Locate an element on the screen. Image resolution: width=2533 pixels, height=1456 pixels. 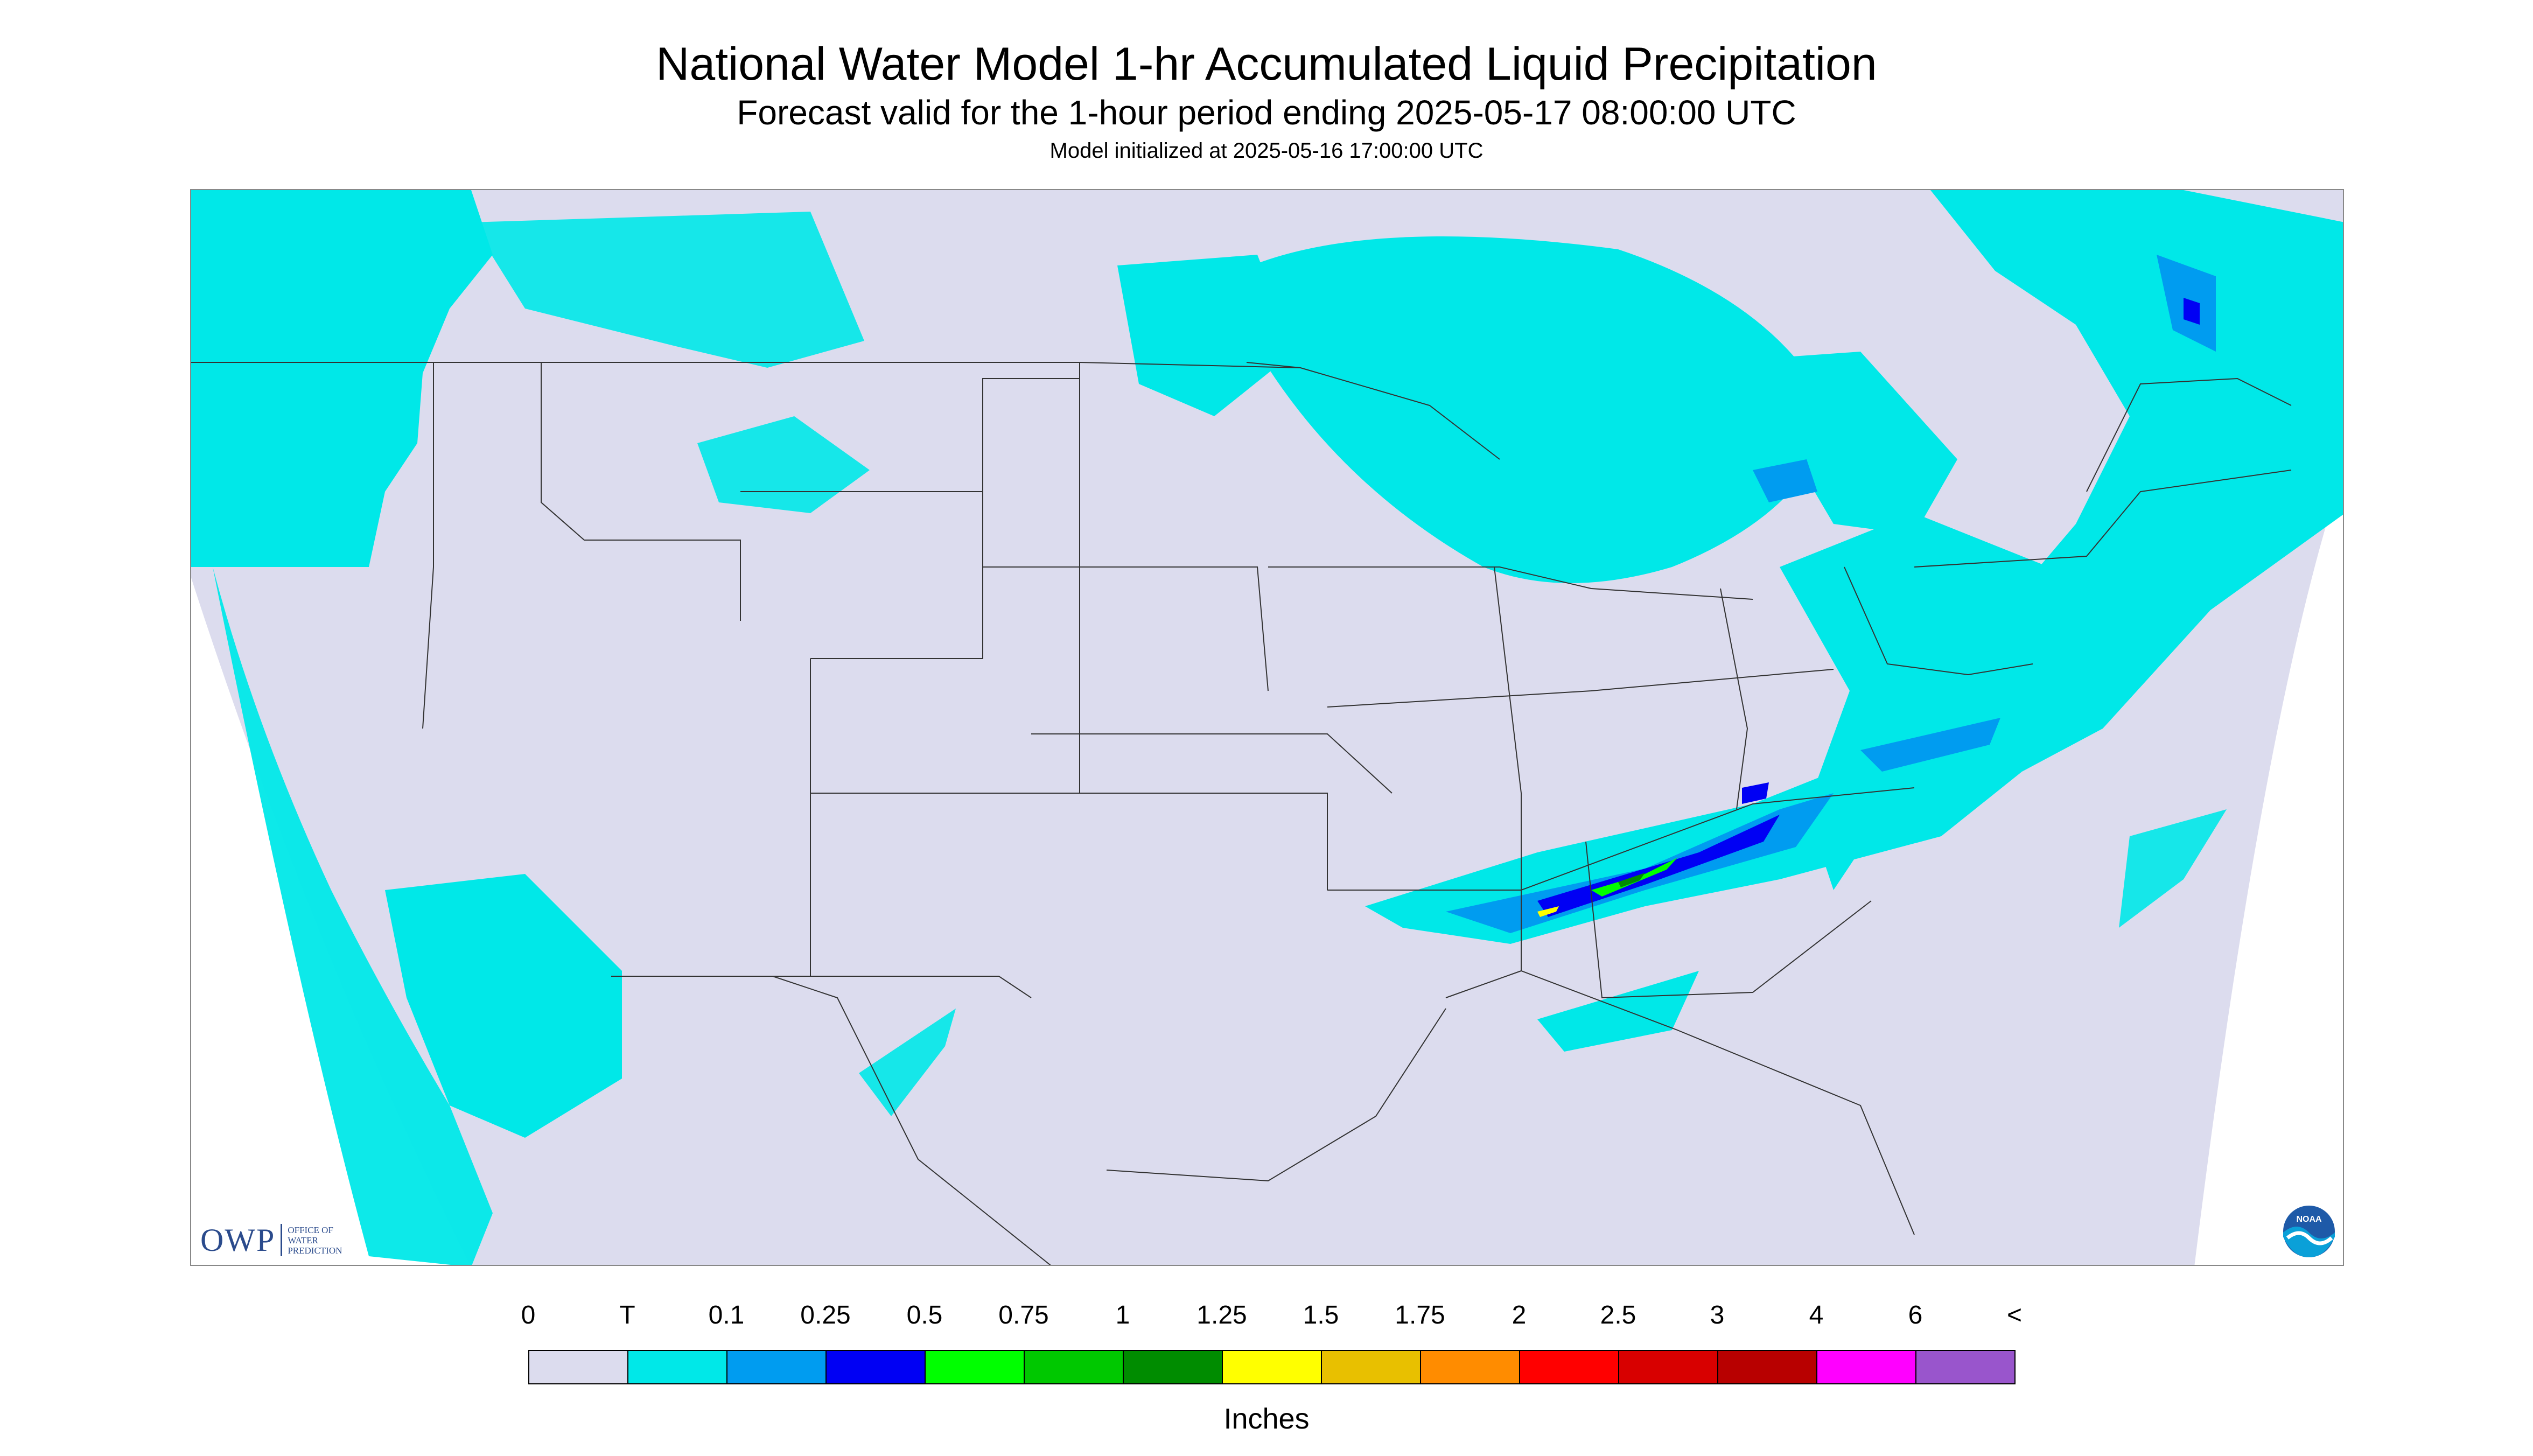
legend-tick-label: 0.5 is located at coordinates (924, 1315).